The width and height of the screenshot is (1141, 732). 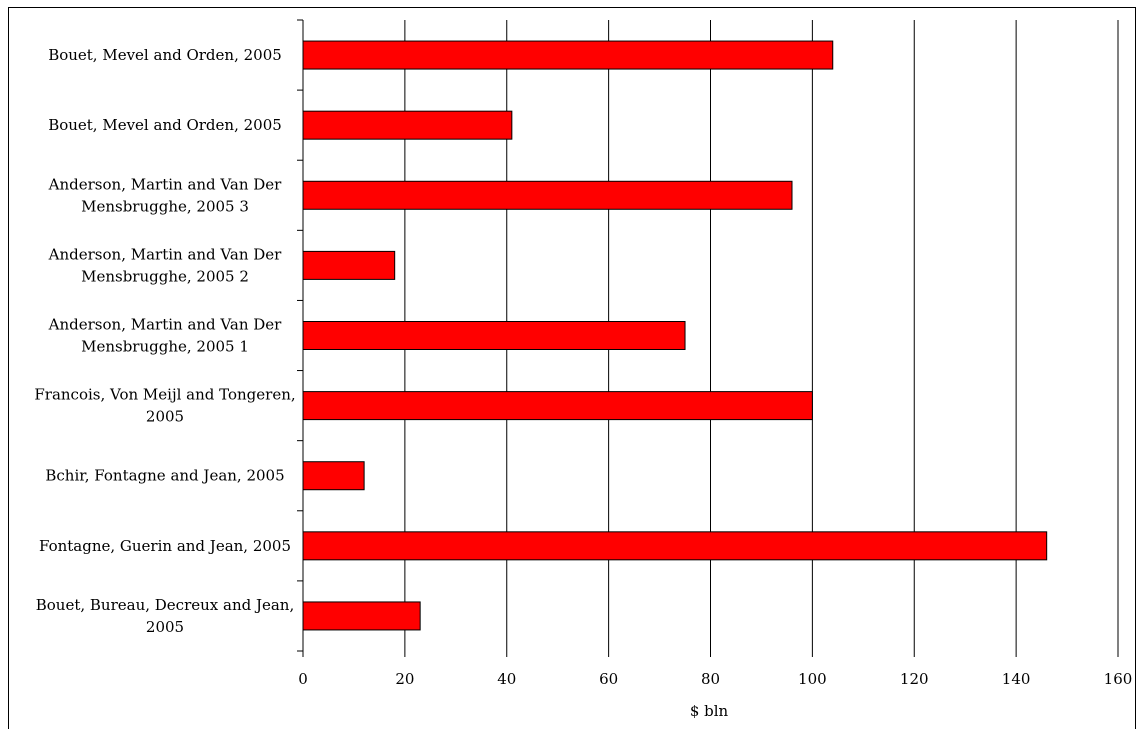 I want to click on x-tick-label: 60, so click(x=608, y=679).